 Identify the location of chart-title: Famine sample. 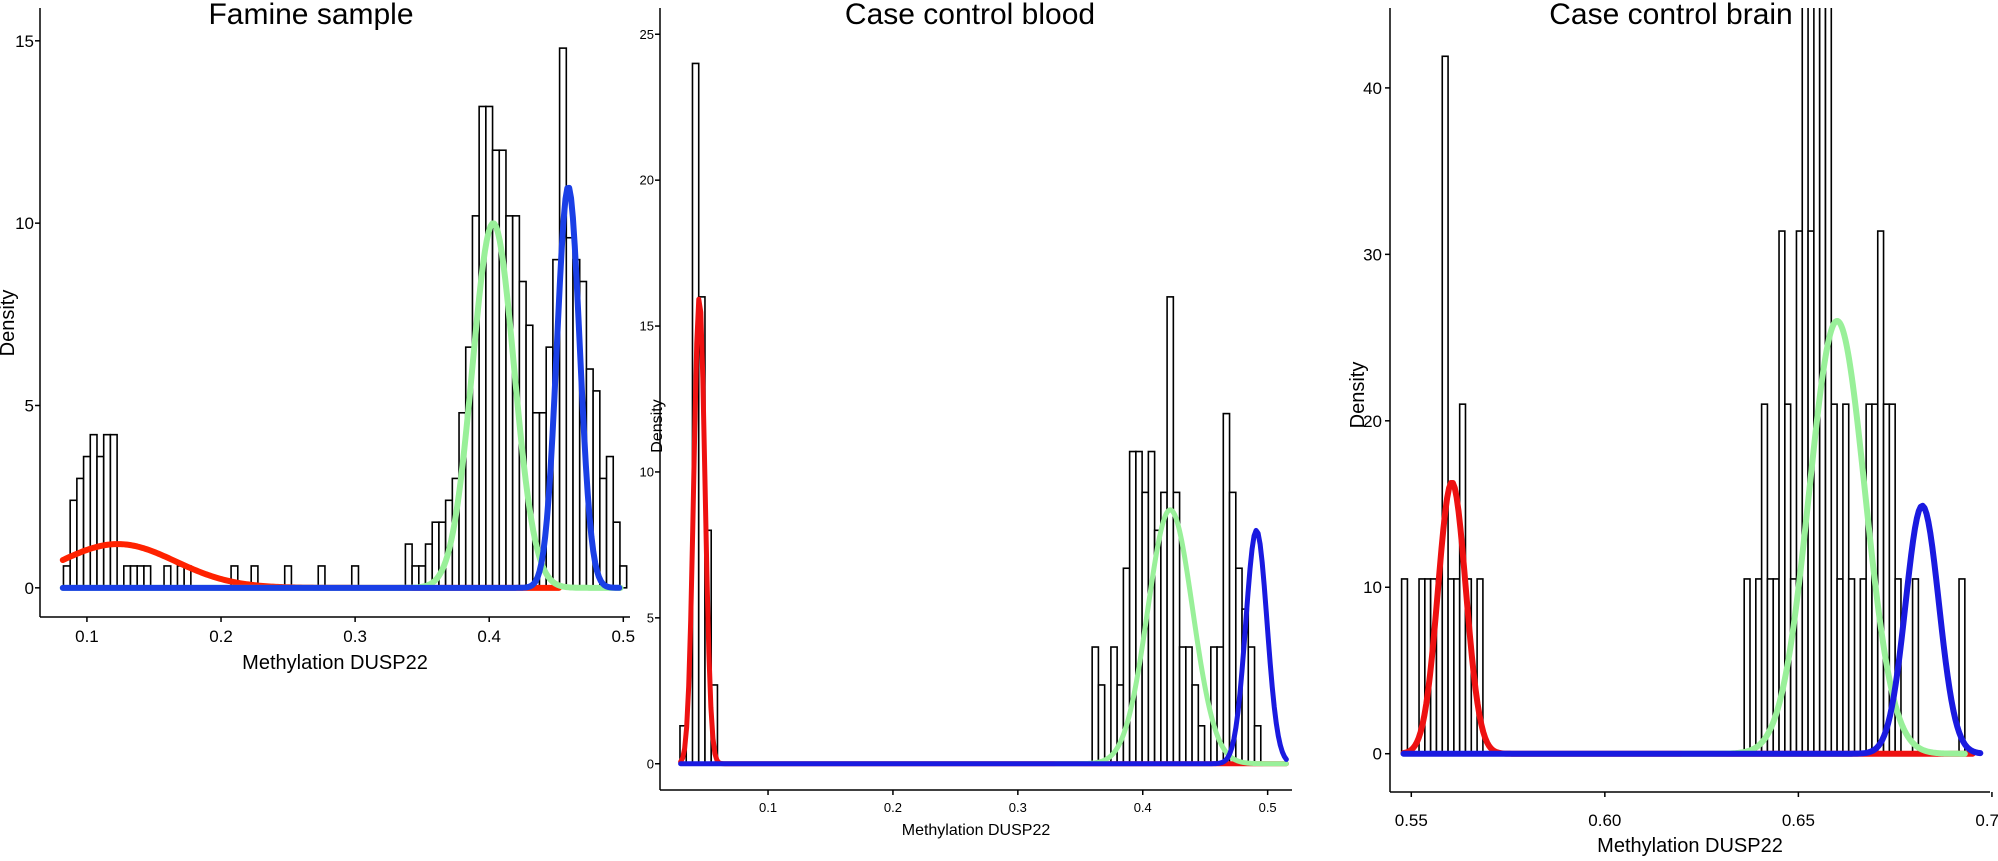
(310, 15).